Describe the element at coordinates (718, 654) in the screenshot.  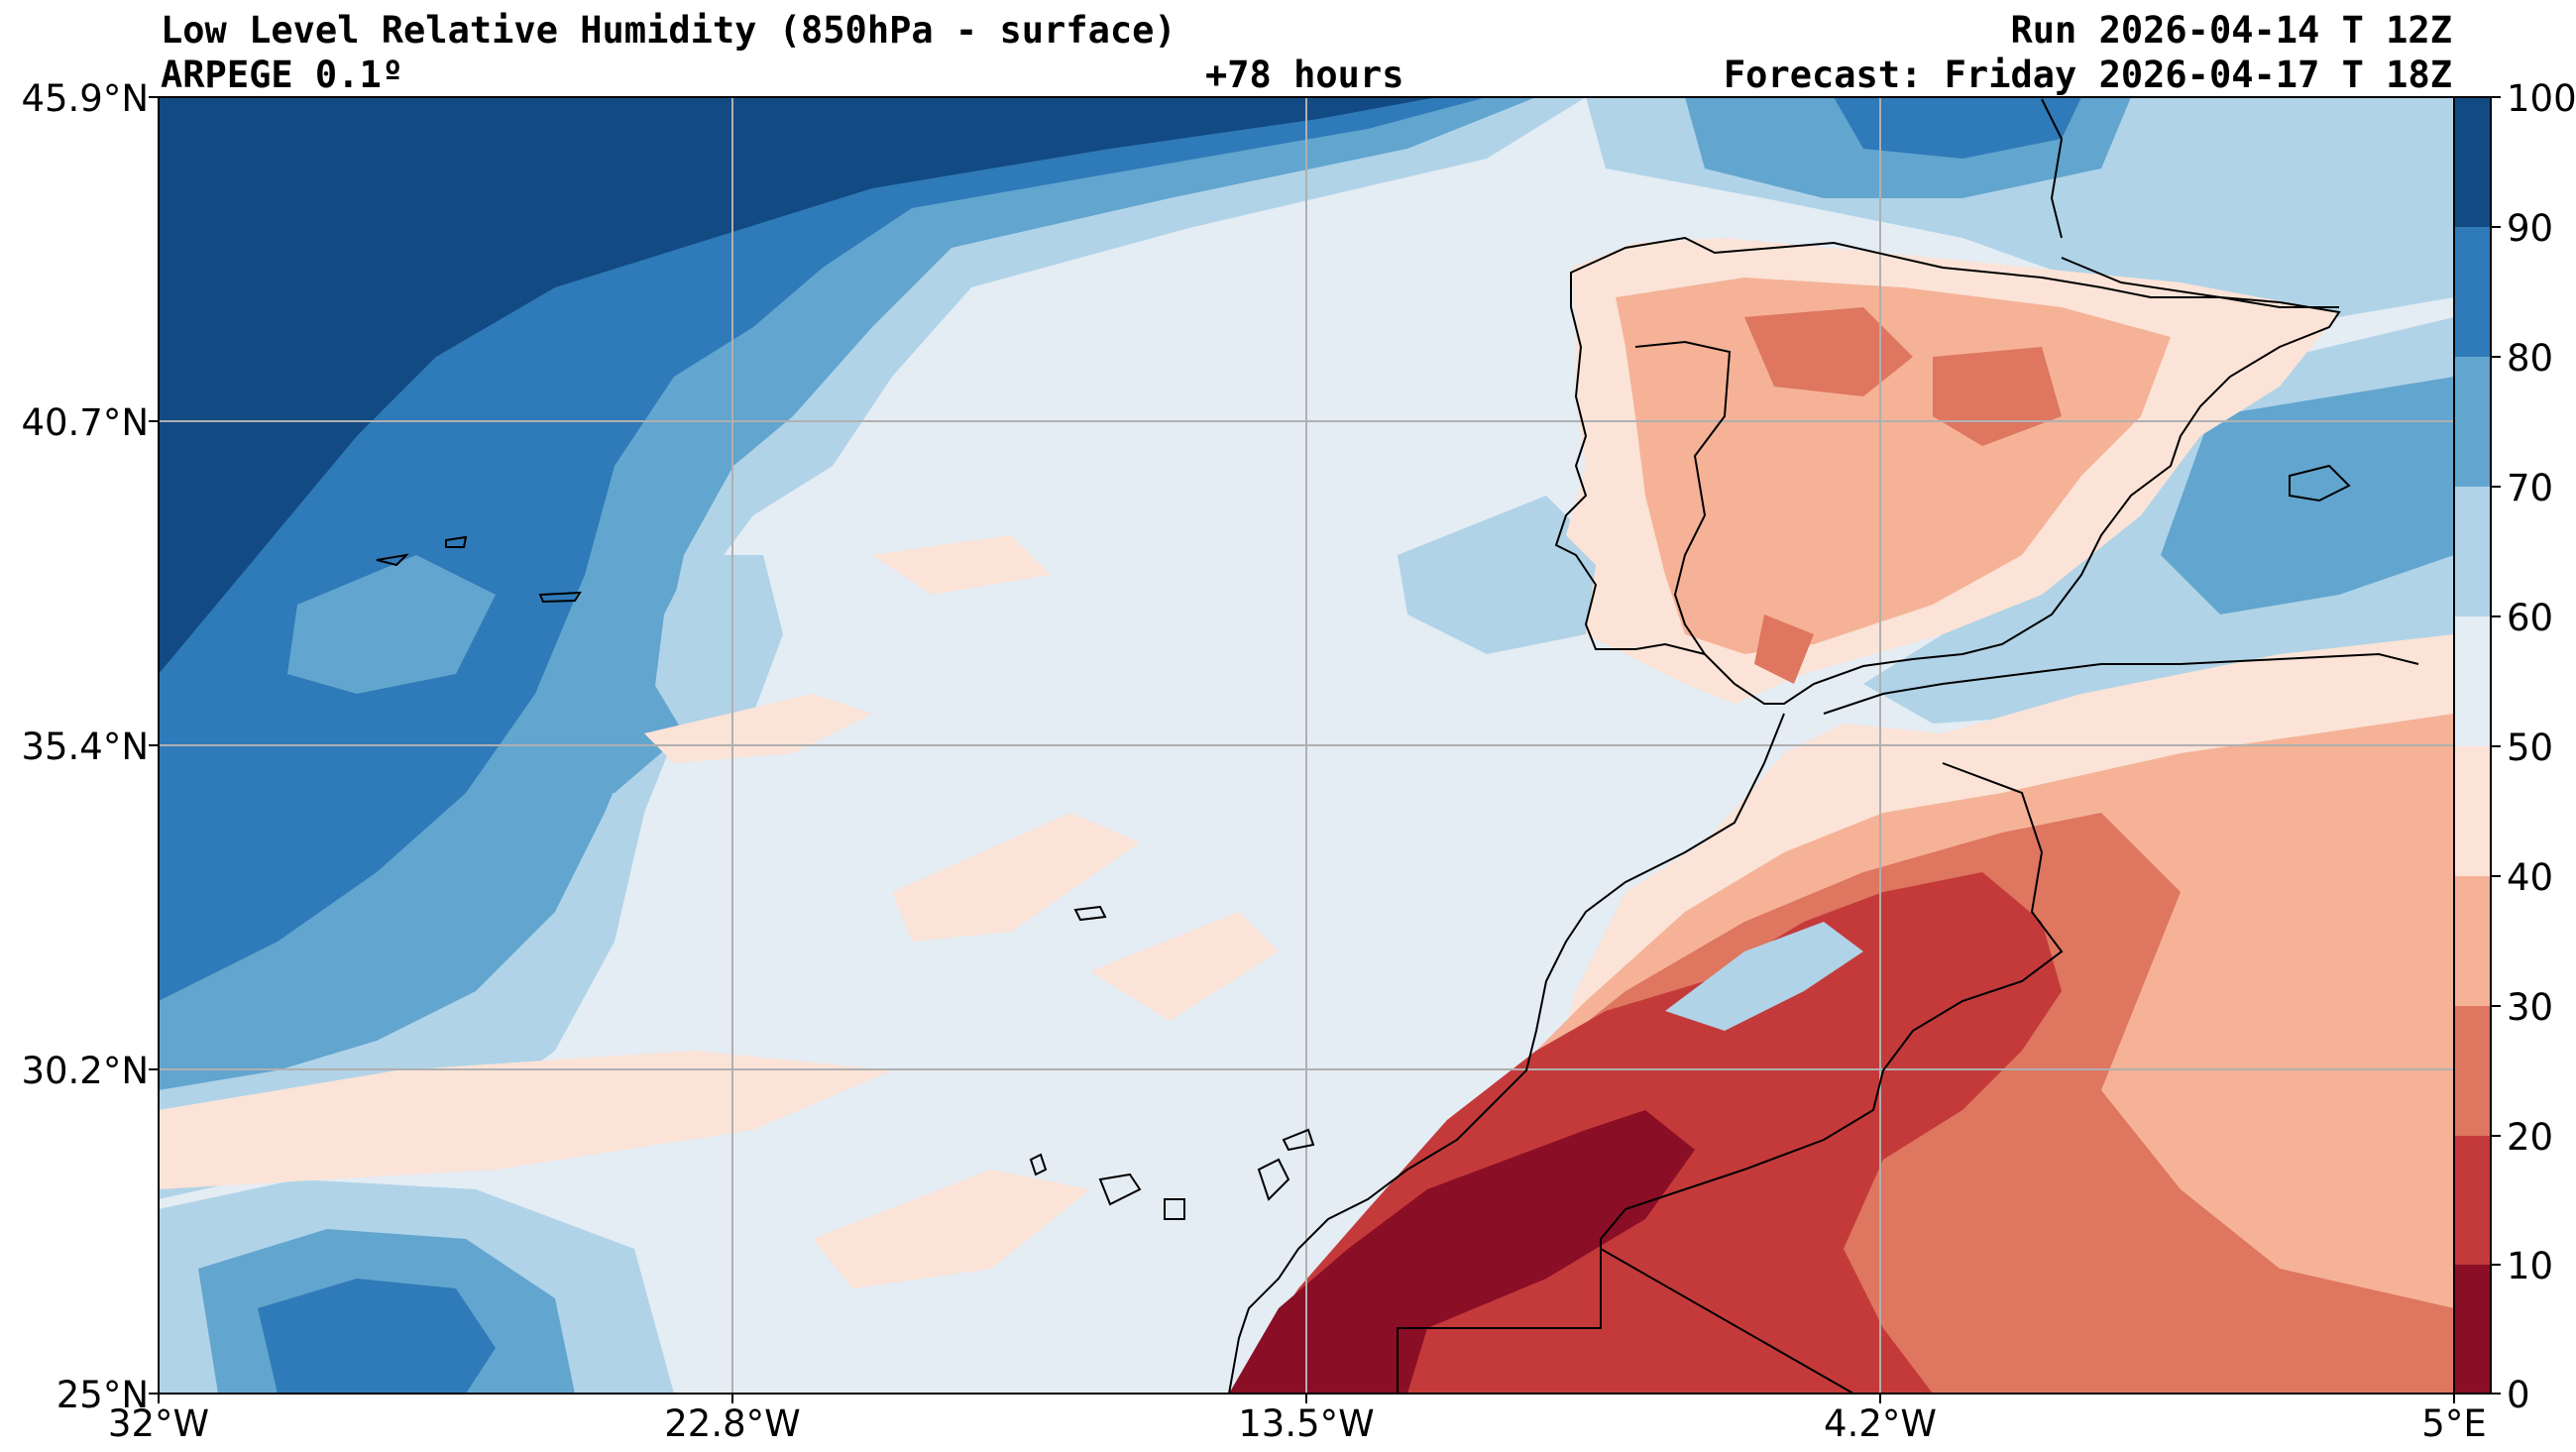
I see `humid-patch-70-a` at that location.